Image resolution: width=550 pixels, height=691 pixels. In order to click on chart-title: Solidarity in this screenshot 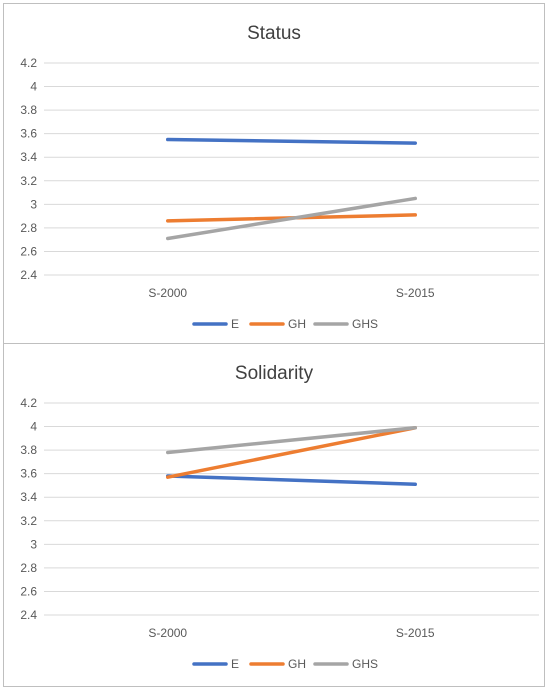, I will do `click(274, 373)`.